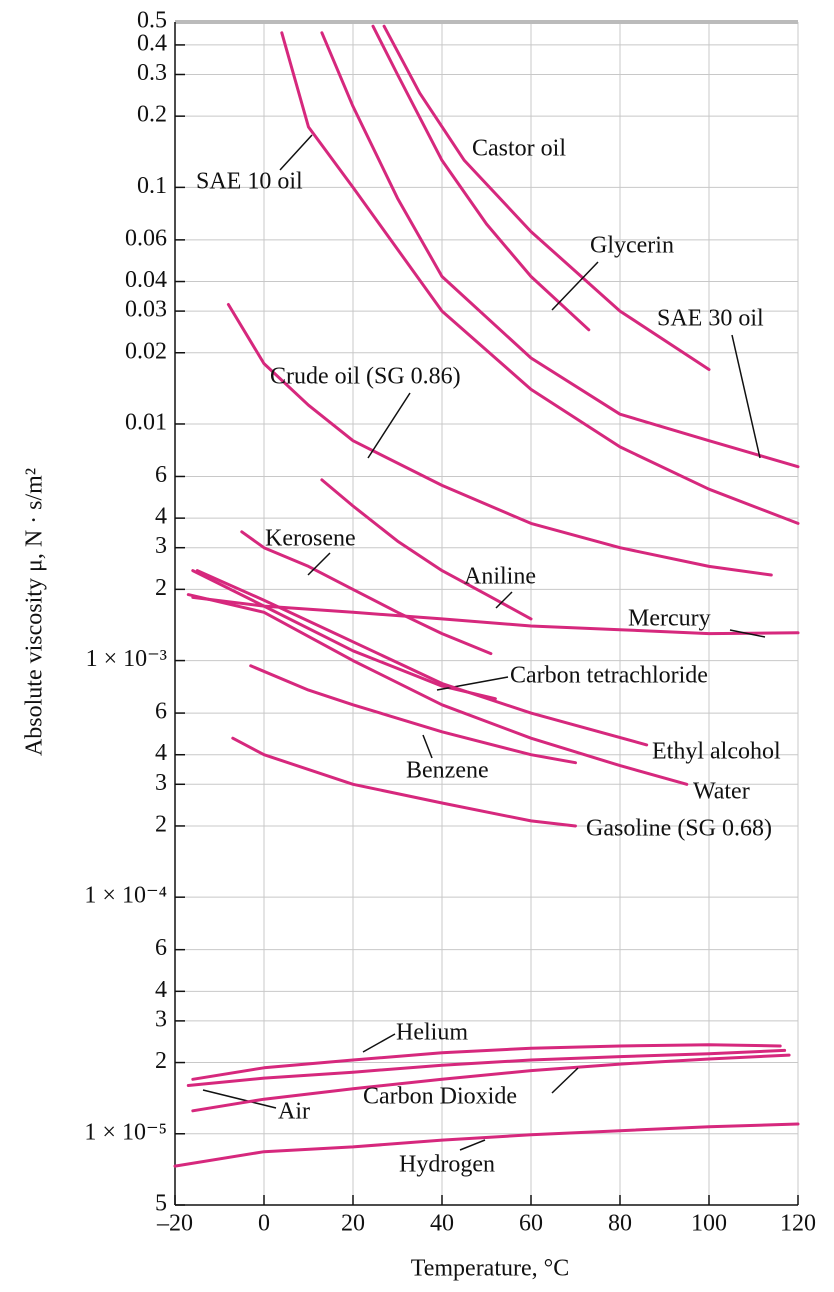 This screenshot has height=1292, width=834. Describe the element at coordinates (490, 1269) in the screenshot. I see `x-axis-label: Temperature, °C` at that location.